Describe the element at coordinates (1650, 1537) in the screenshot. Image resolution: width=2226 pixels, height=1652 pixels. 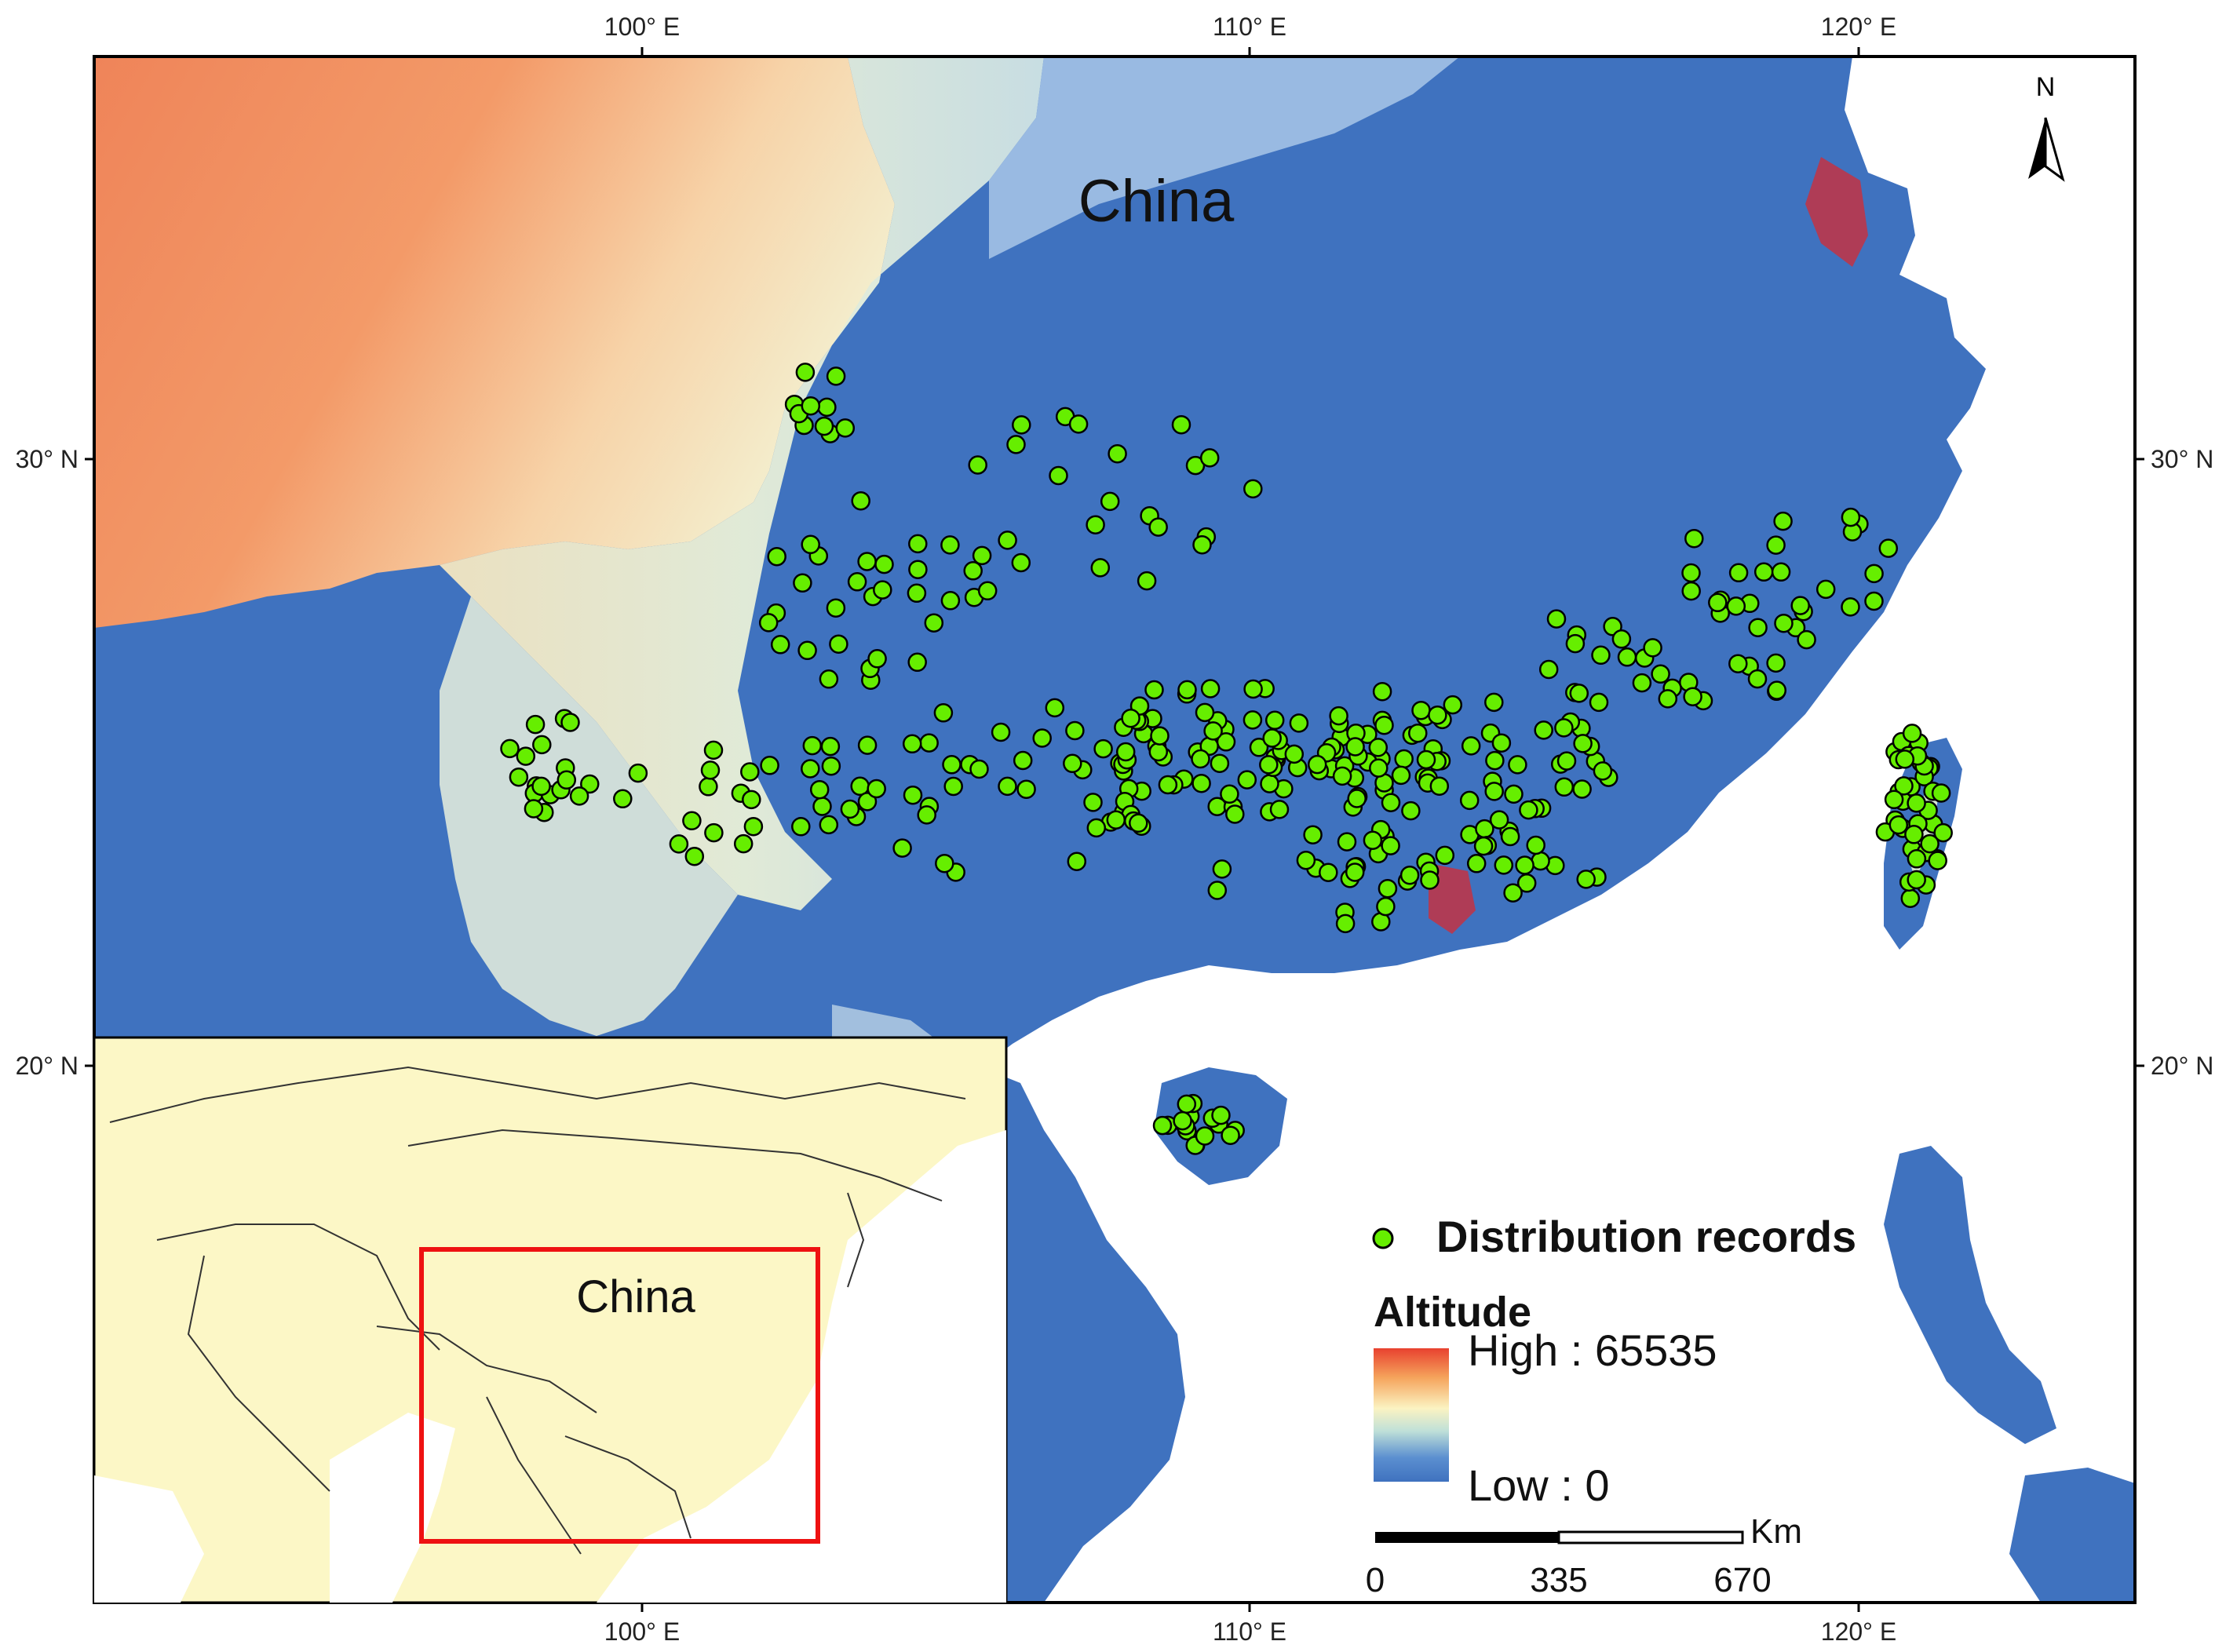
I see `scale-segment-light` at that location.